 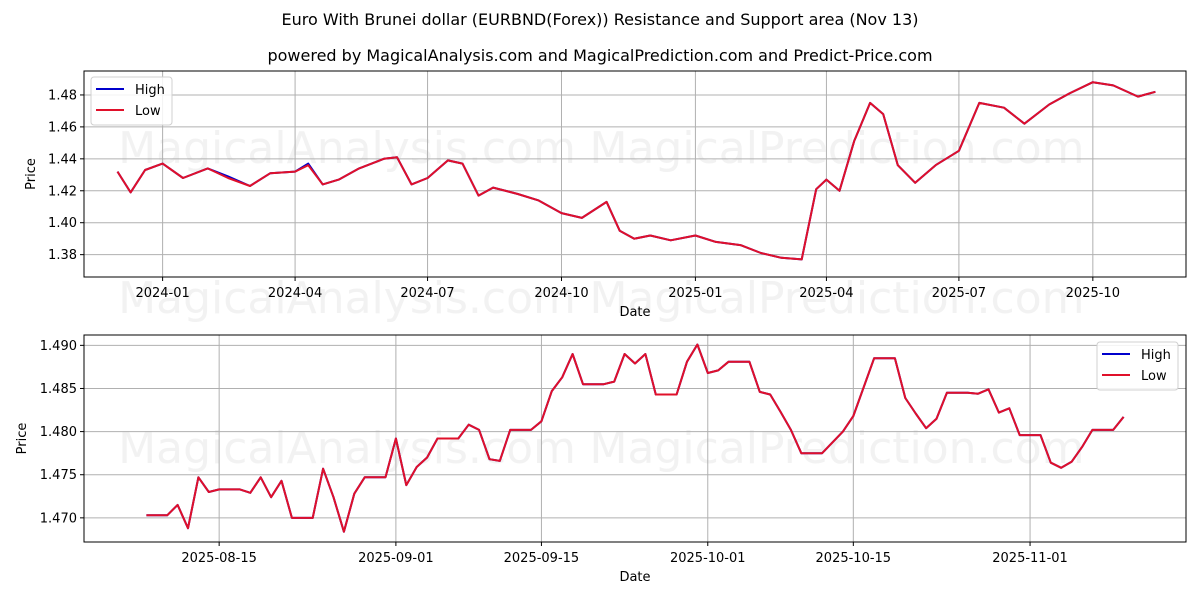 What do you see at coordinates (58, 346) in the screenshot?
I see `y-tick-label: 1.490` at bounding box center [58, 346].